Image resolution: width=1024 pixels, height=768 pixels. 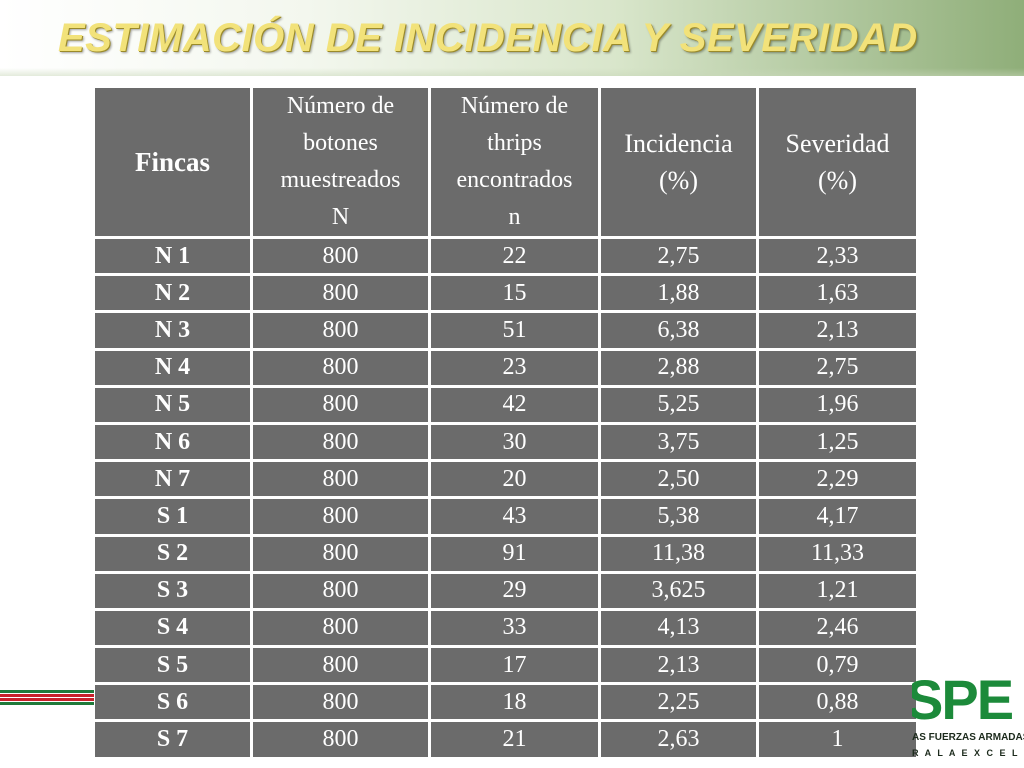 I want to click on cell-thrips: 29, so click(x=514, y=590).